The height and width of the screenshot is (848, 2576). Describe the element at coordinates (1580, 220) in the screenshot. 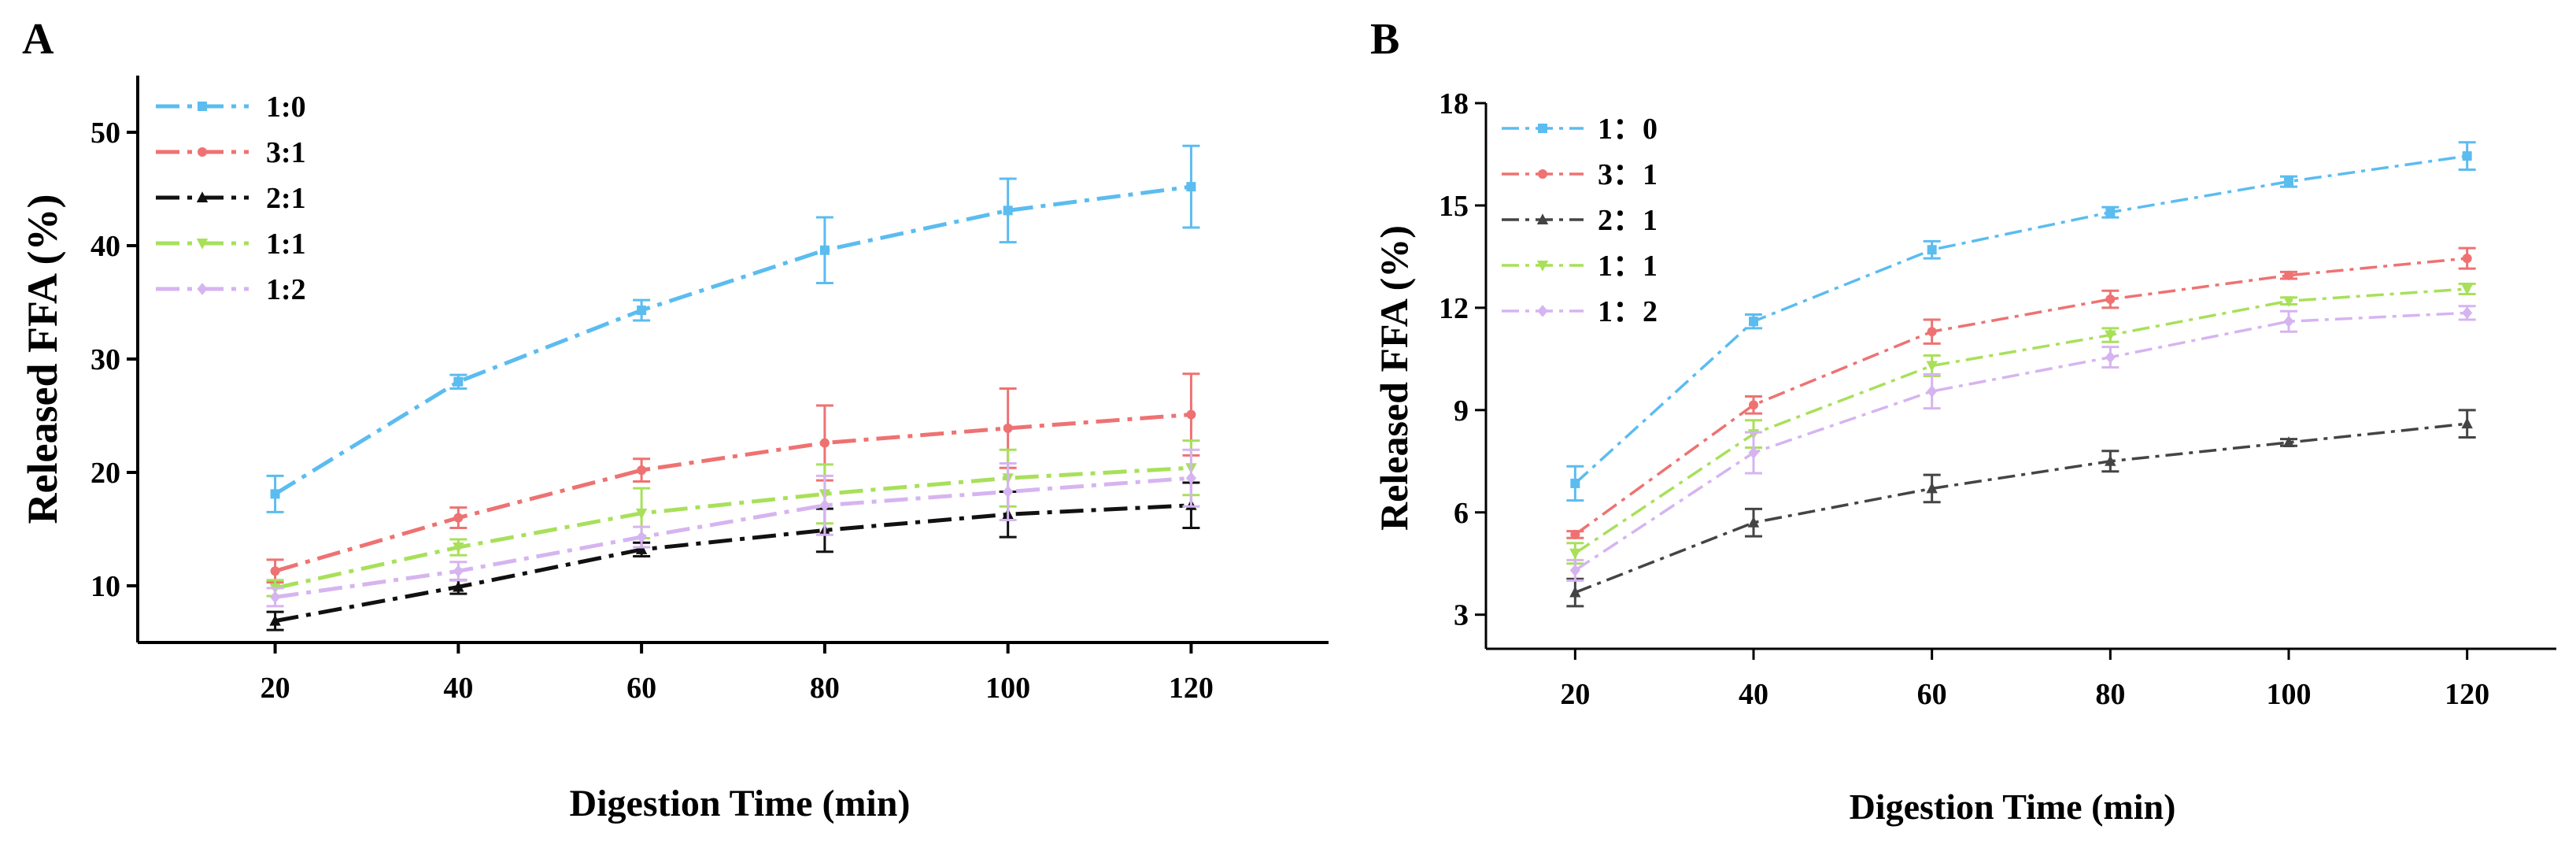

I see `legend: 1：0 3：1 2：1 1：1 1：2` at that location.